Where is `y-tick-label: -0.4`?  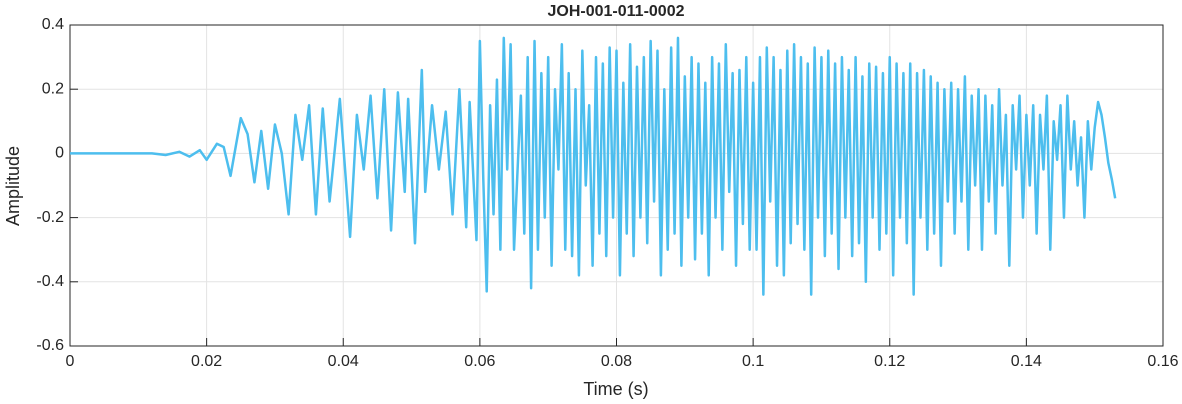 y-tick-label: -0.4 is located at coordinates (50, 281).